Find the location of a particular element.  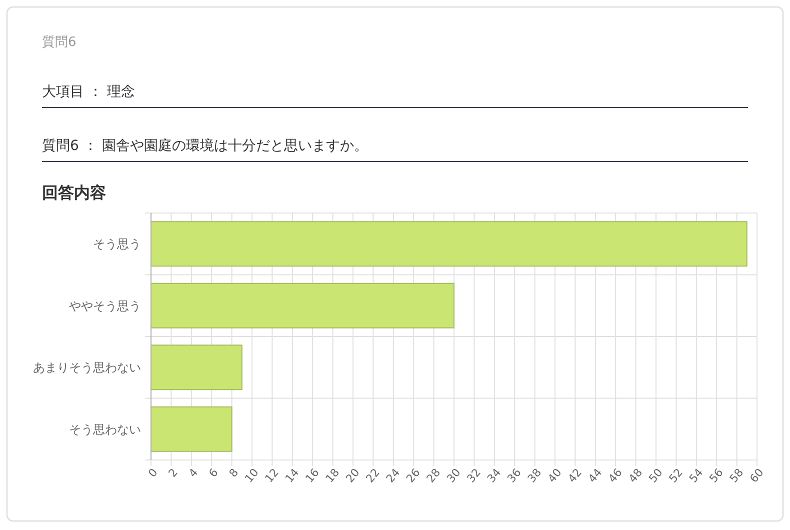

x-tick-label: 40 is located at coordinates (554, 476).